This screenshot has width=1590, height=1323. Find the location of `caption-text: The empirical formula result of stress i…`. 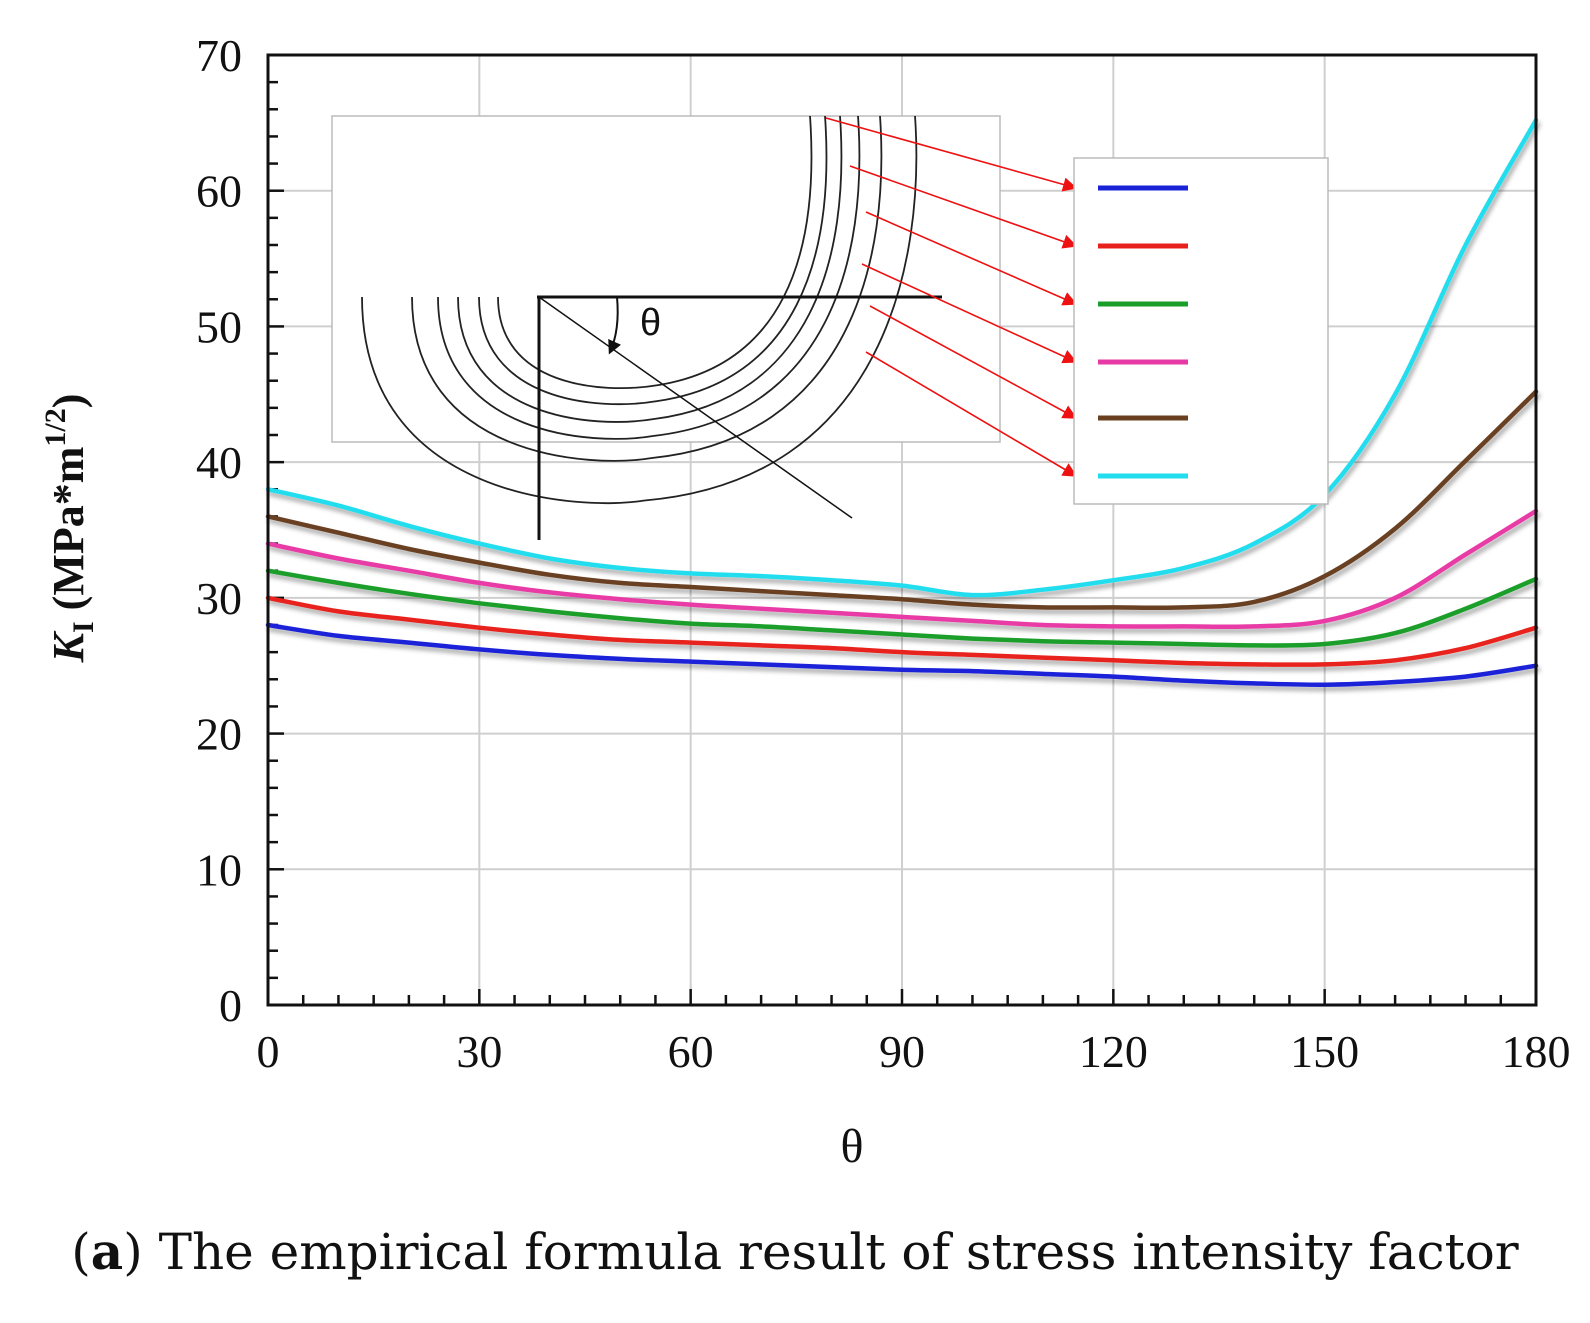

caption-text: The empirical formula result of stress i… is located at coordinates (830, 1252).